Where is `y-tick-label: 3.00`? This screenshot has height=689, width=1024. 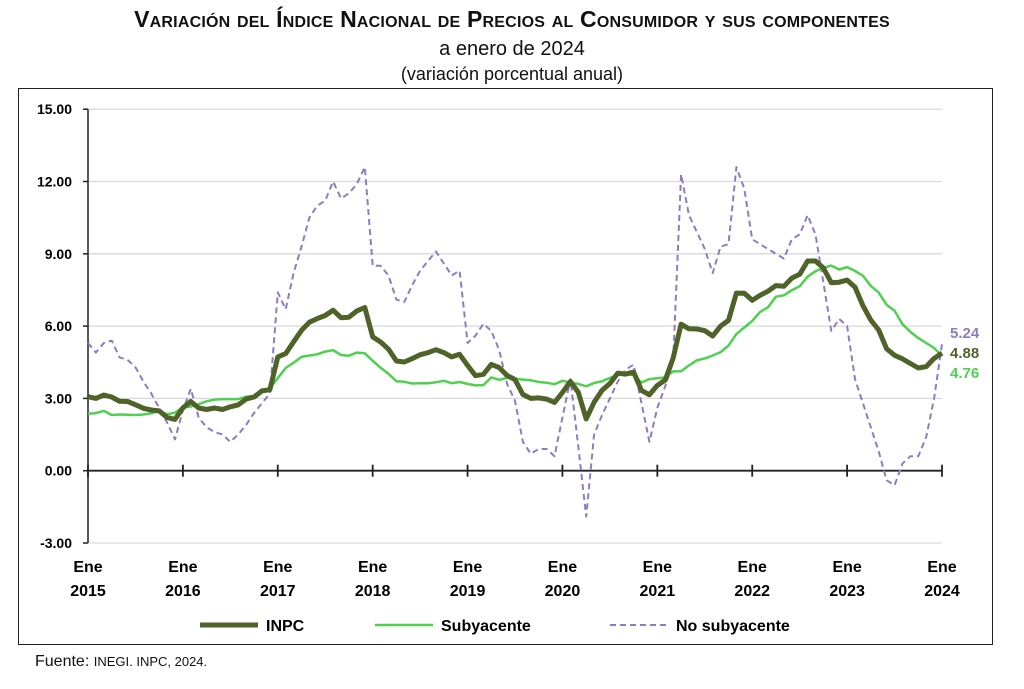 y-tick-label: 3.00 is located at coordinates (58, 398).